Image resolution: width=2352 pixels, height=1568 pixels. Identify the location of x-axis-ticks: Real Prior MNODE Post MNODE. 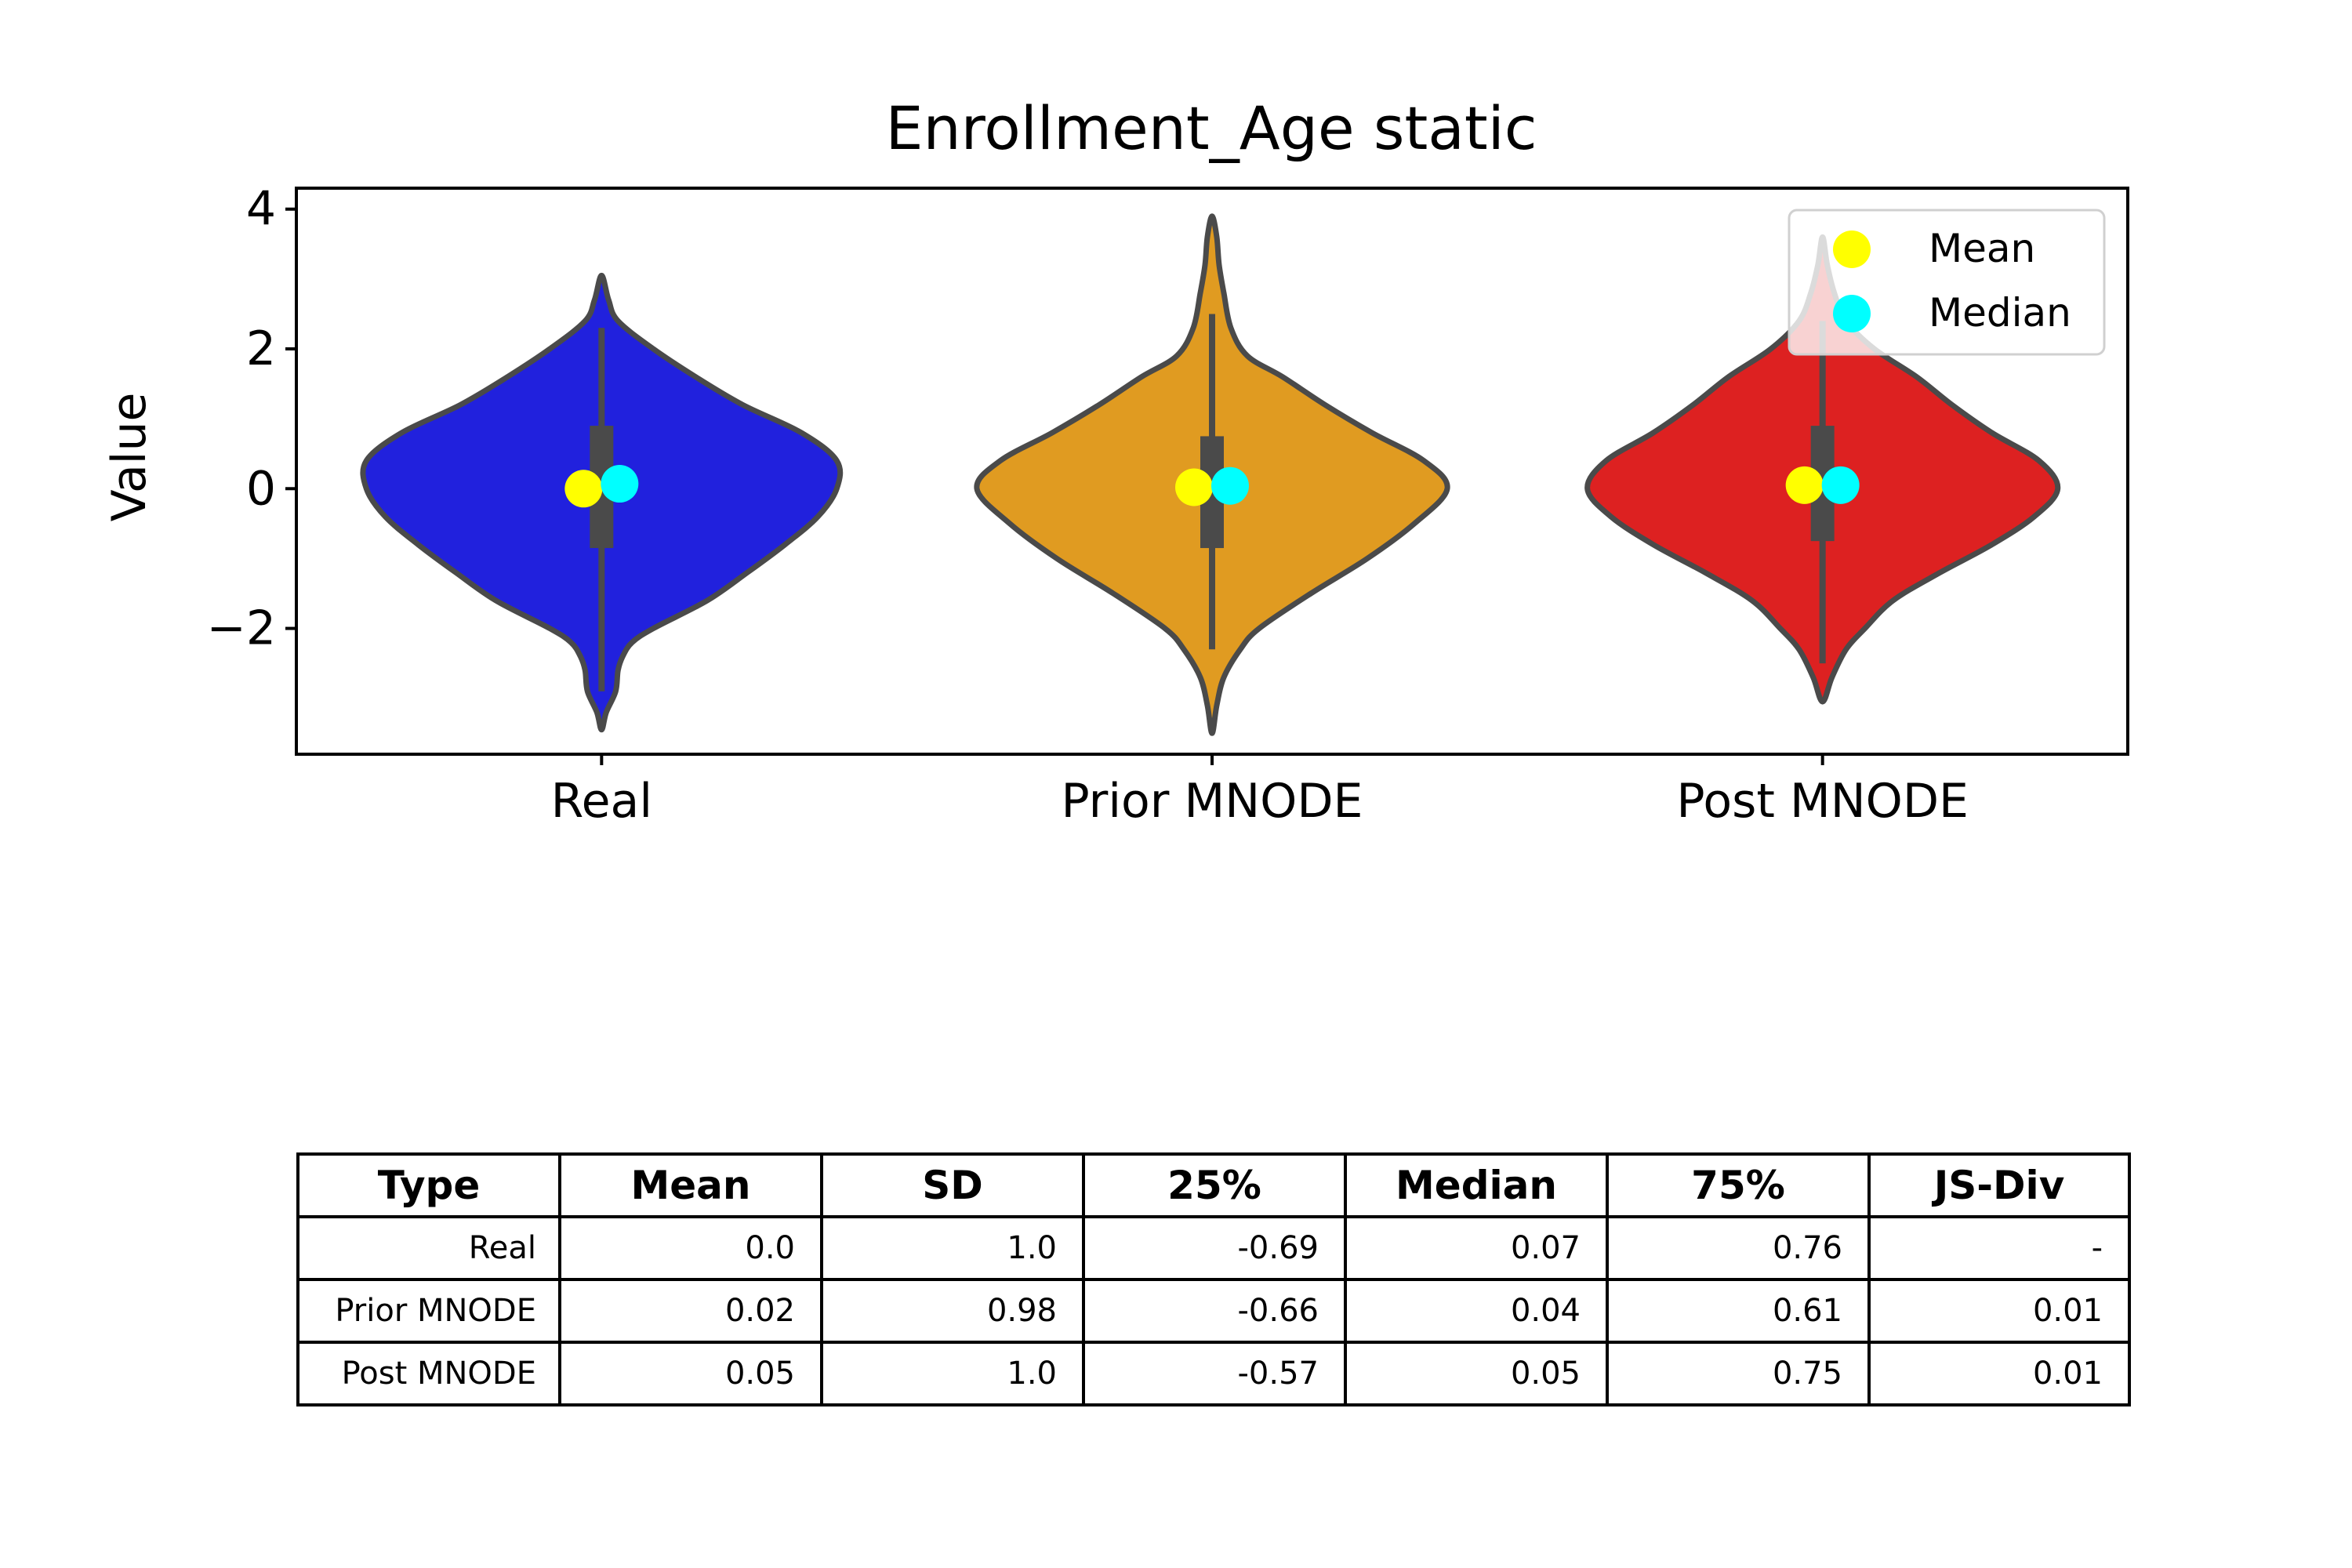
(1260, 791).